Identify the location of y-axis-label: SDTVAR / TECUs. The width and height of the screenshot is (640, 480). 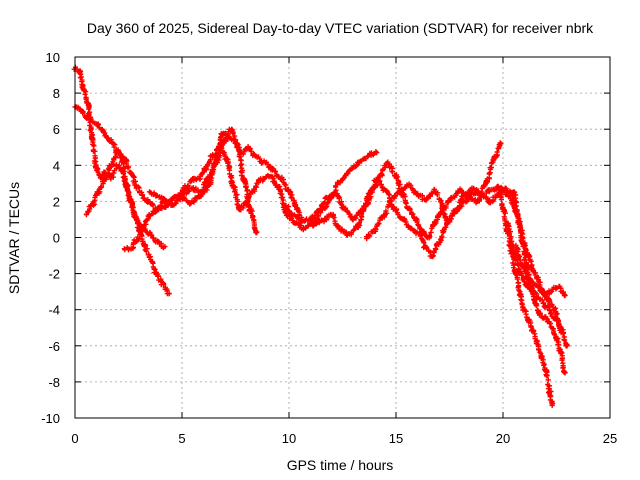
(14, 238).